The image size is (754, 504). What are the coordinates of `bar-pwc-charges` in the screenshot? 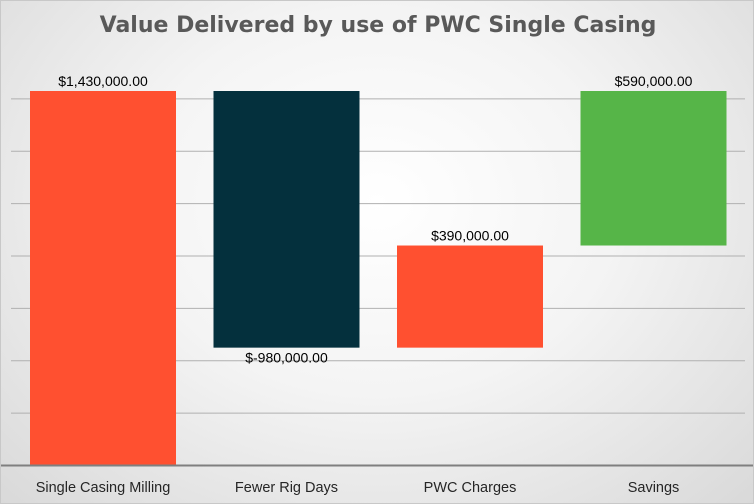 It's located at (470, 296).